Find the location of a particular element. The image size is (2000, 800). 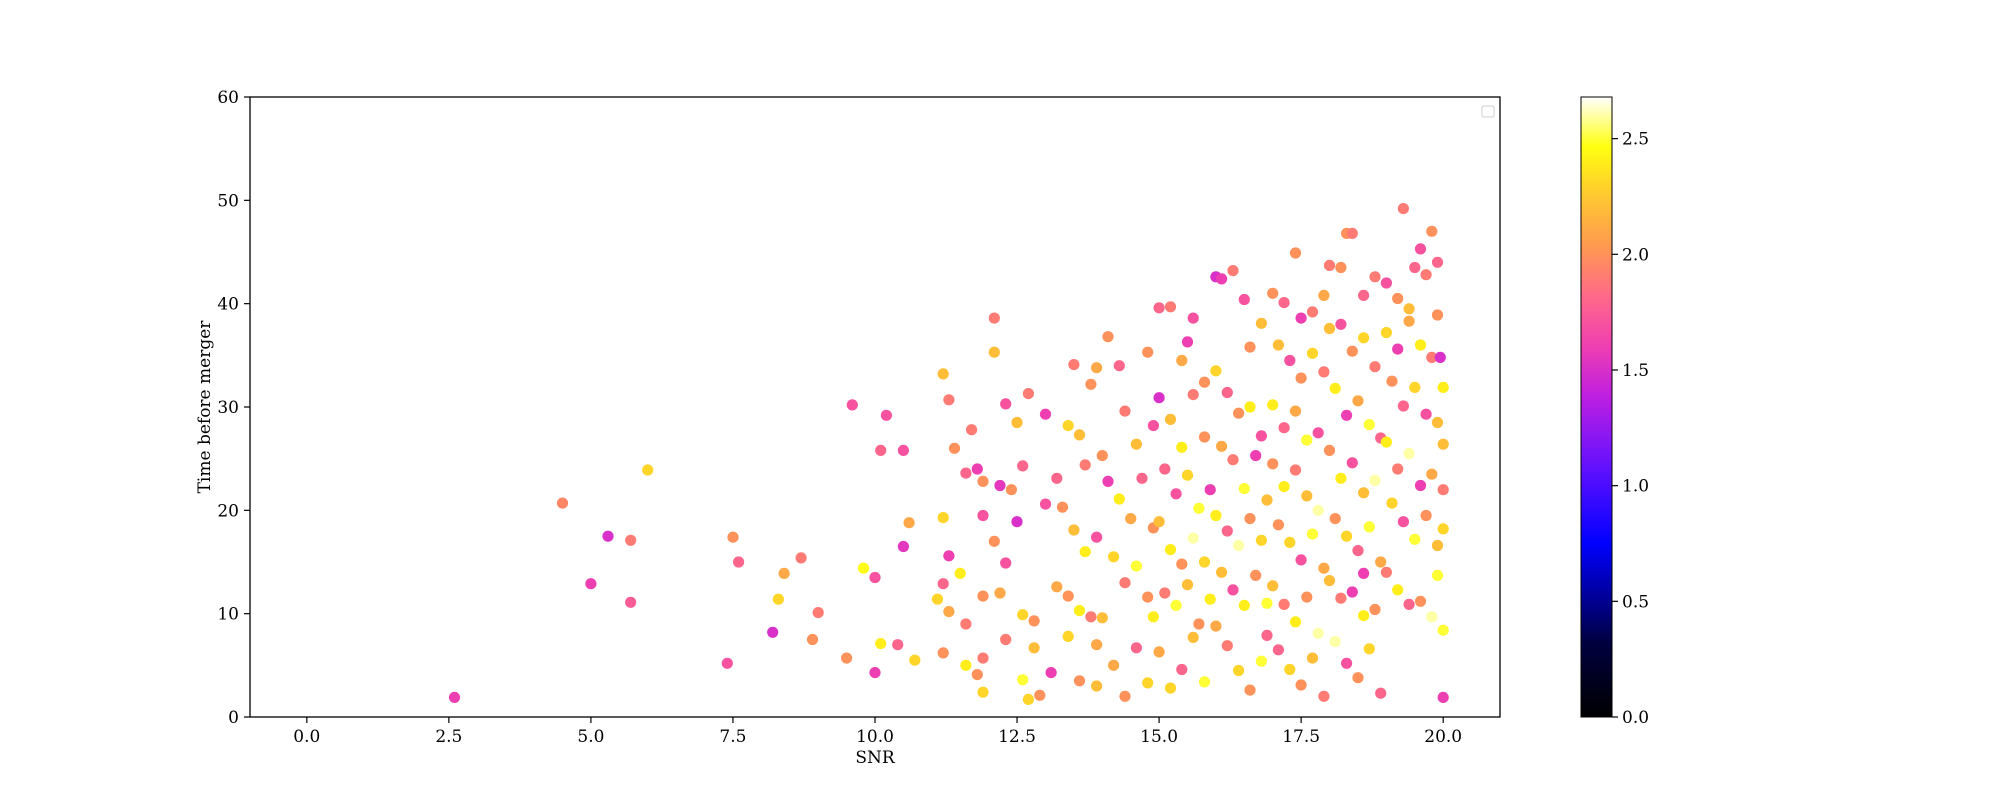

y-tick-label: 30 is located at coordinates (228, 408).